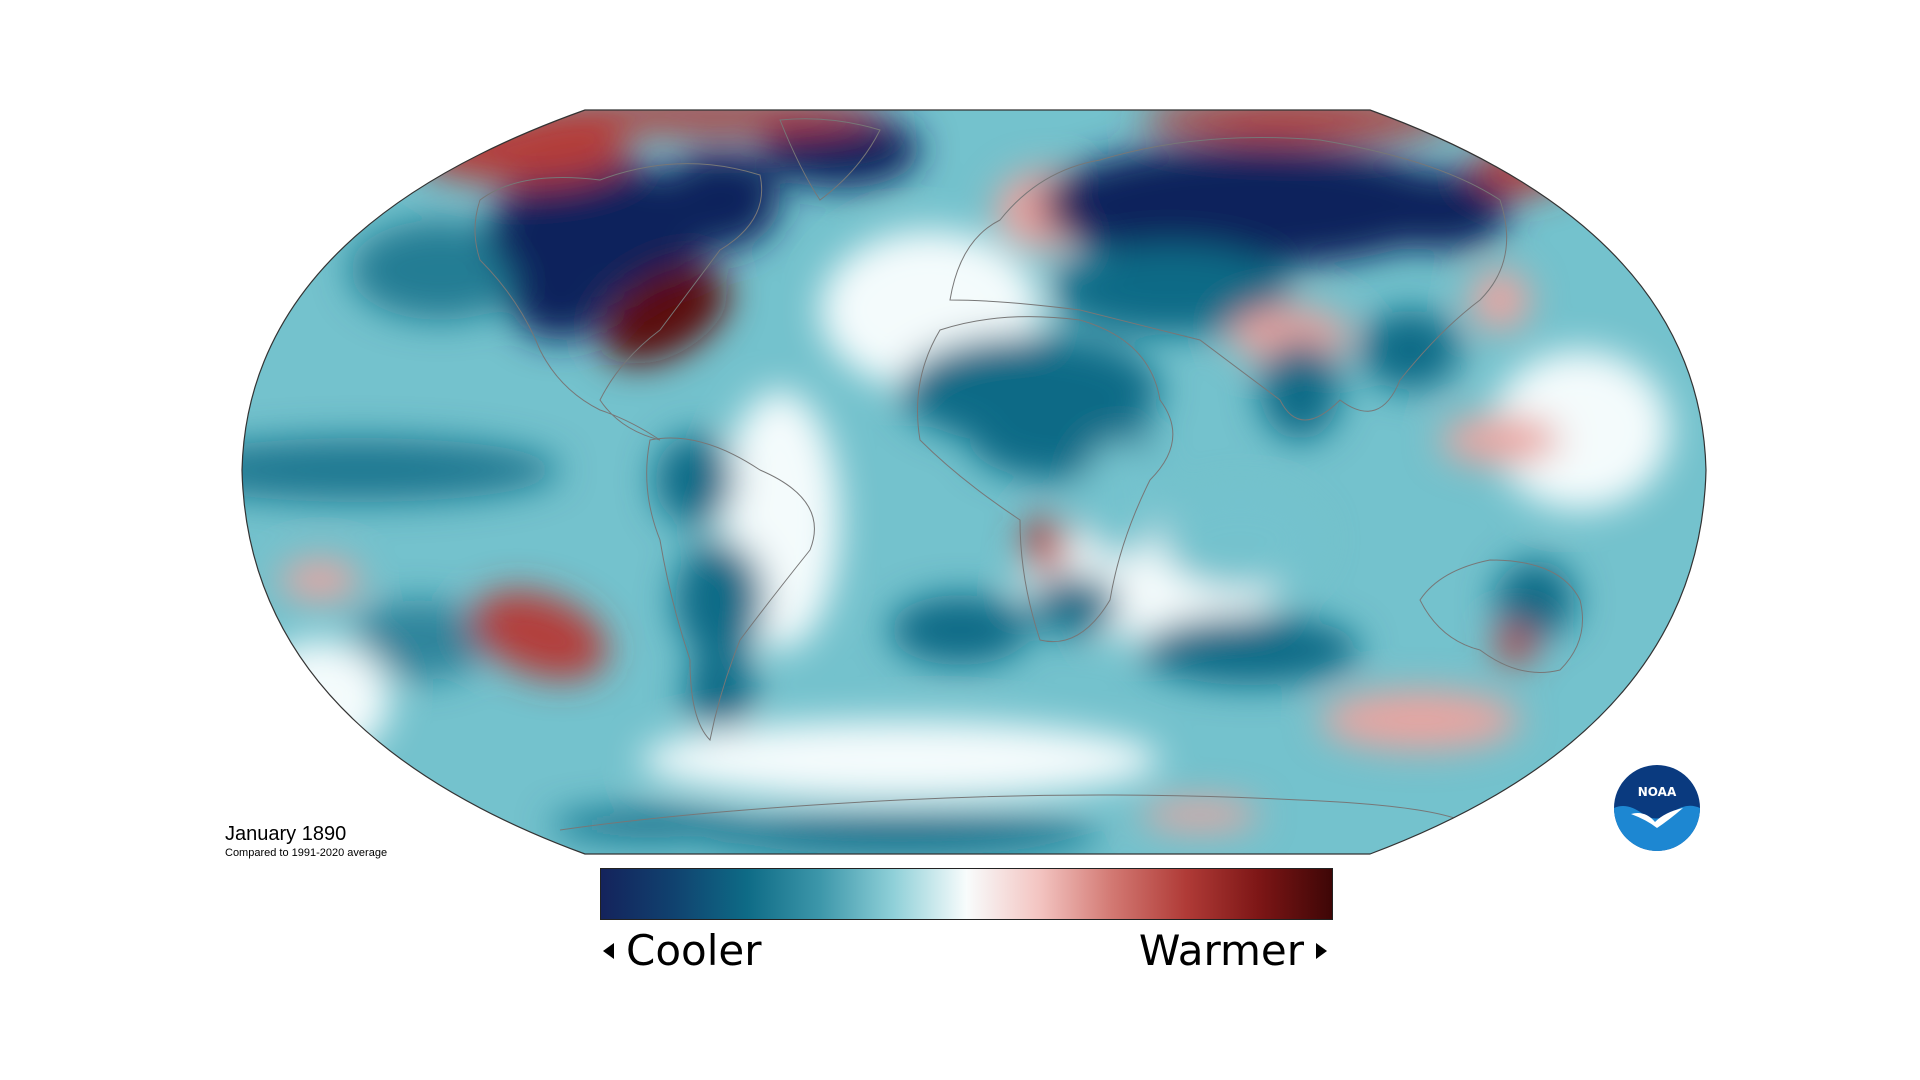  I want to click on noaa-logo: NOAA, so click(1657, 808).